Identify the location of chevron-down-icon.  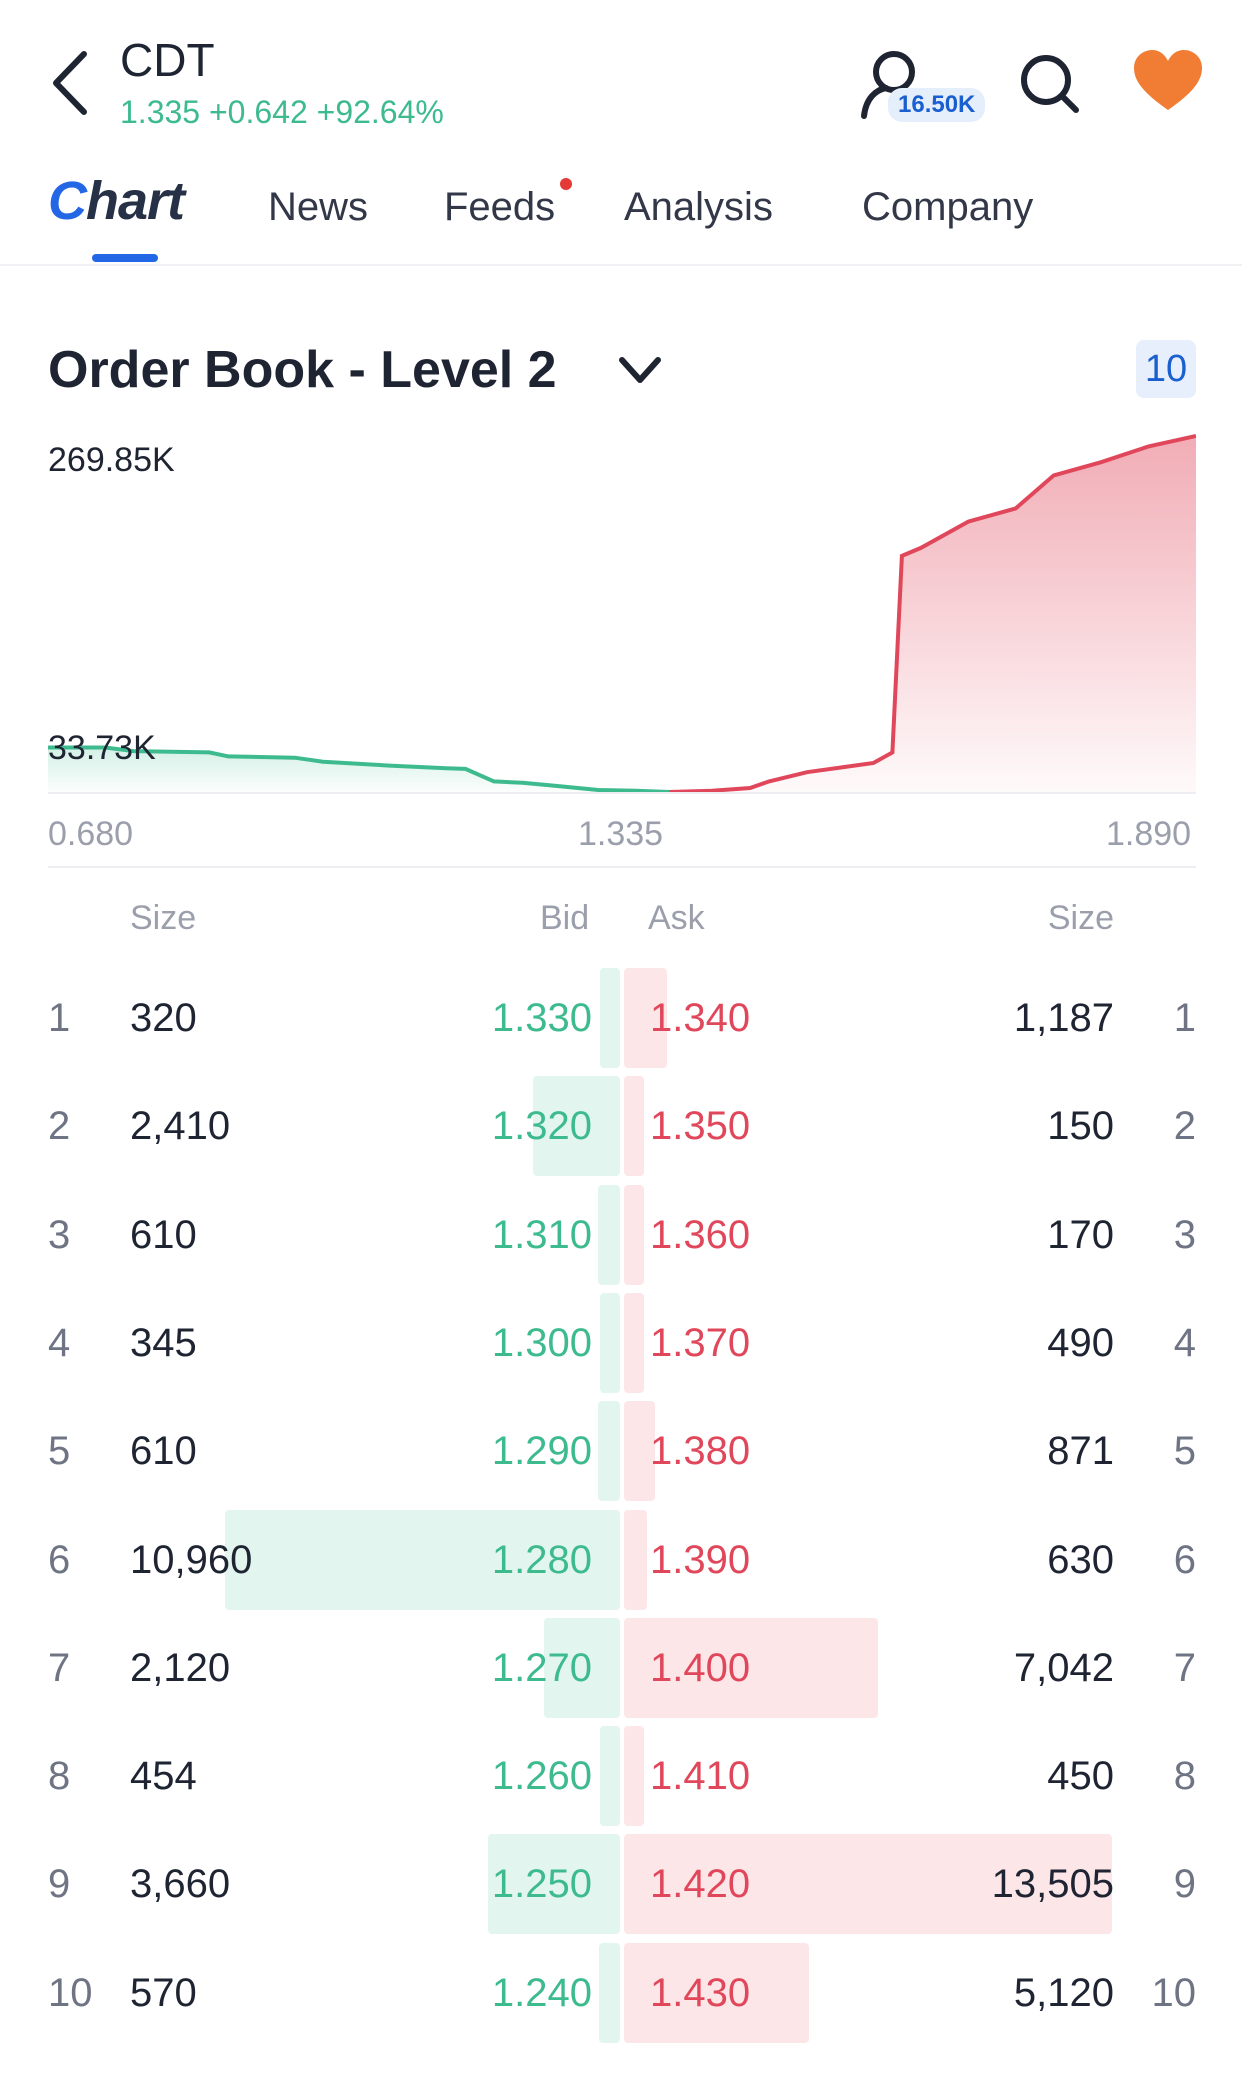
(640, 370).